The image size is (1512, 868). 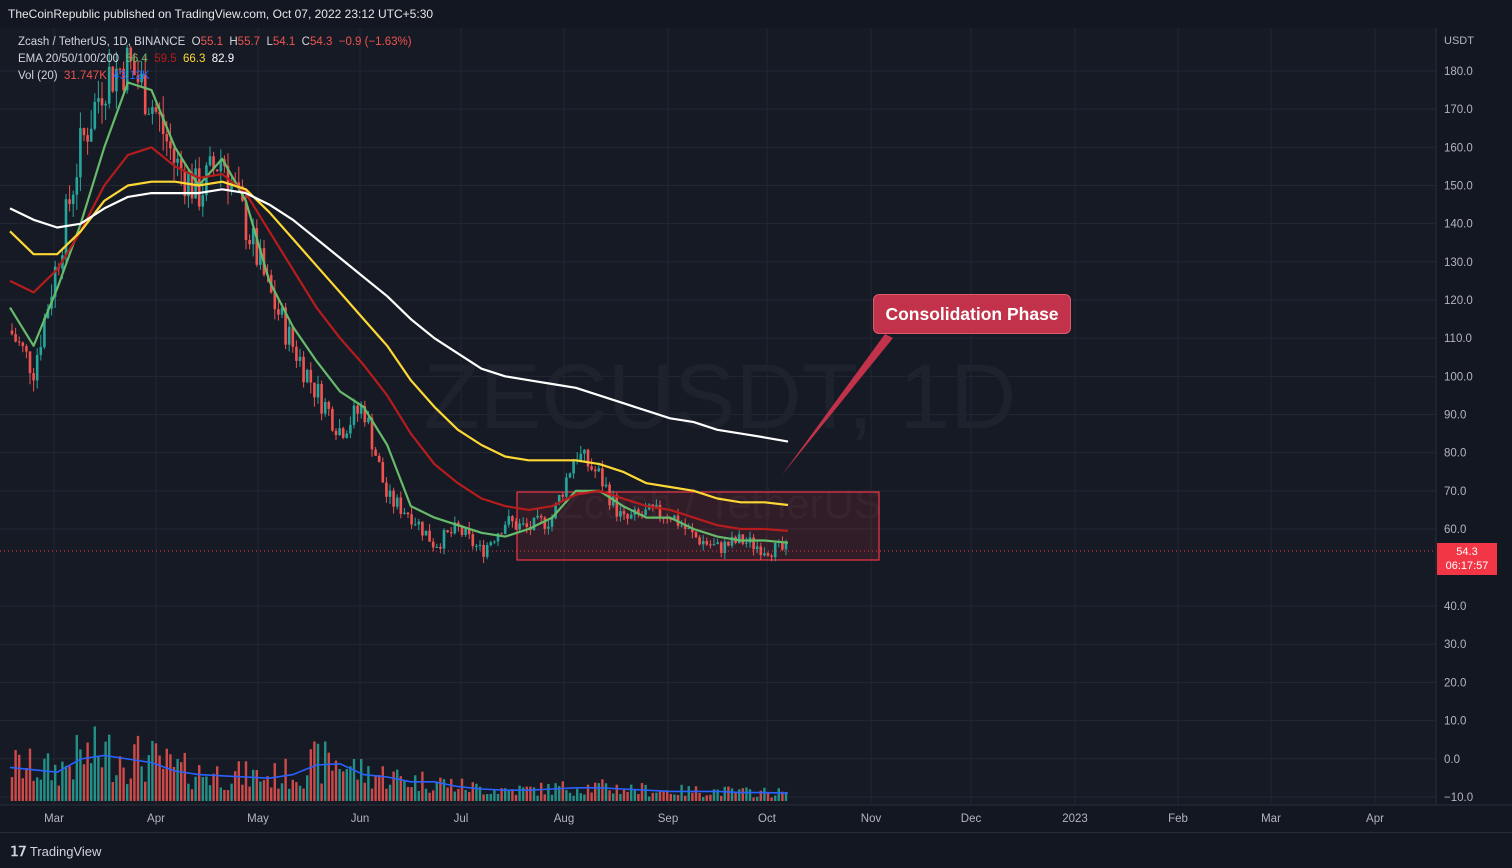 What do you see at coordinates (54, 819) in the screenshot?
I see `x-tick-label: Mar` at bounding box center [54, 819].